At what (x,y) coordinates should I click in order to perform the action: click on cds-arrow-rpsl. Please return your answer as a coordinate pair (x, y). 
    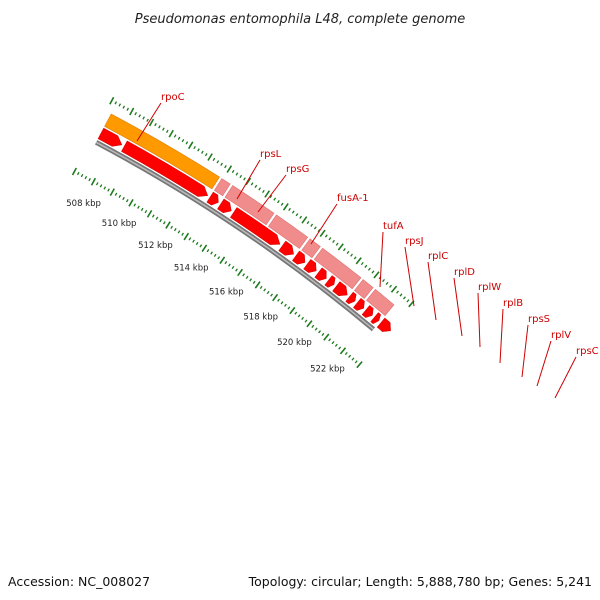
    Looking at the image, I should click on (212, 198).